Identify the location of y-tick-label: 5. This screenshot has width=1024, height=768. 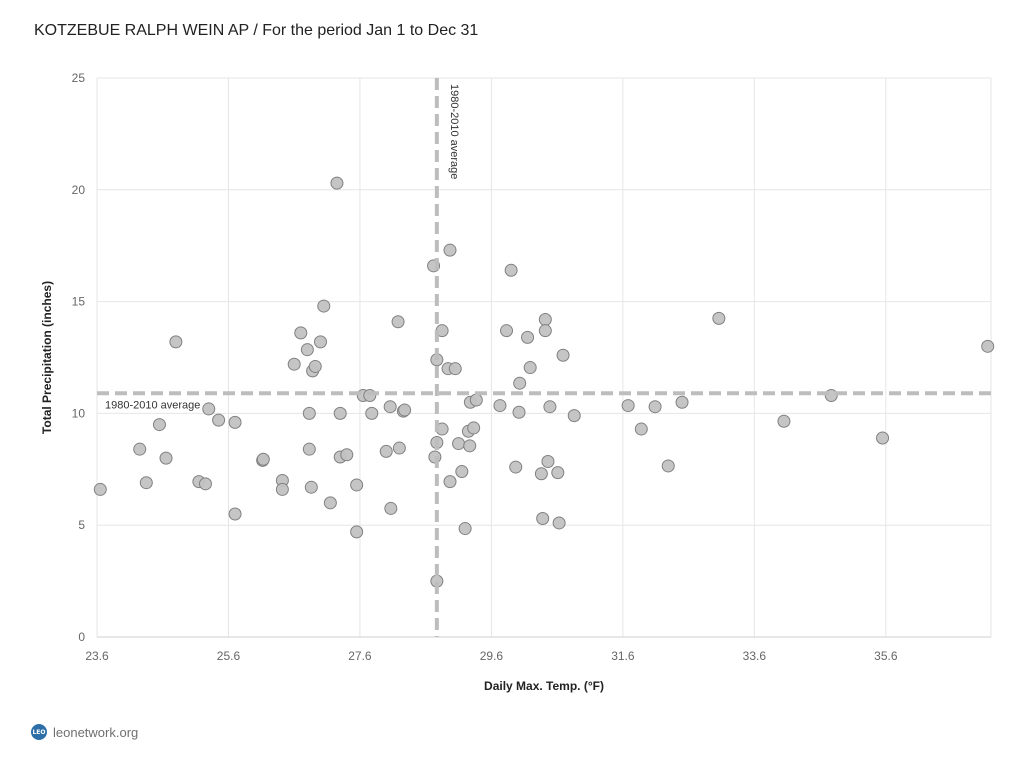
(81, 525).